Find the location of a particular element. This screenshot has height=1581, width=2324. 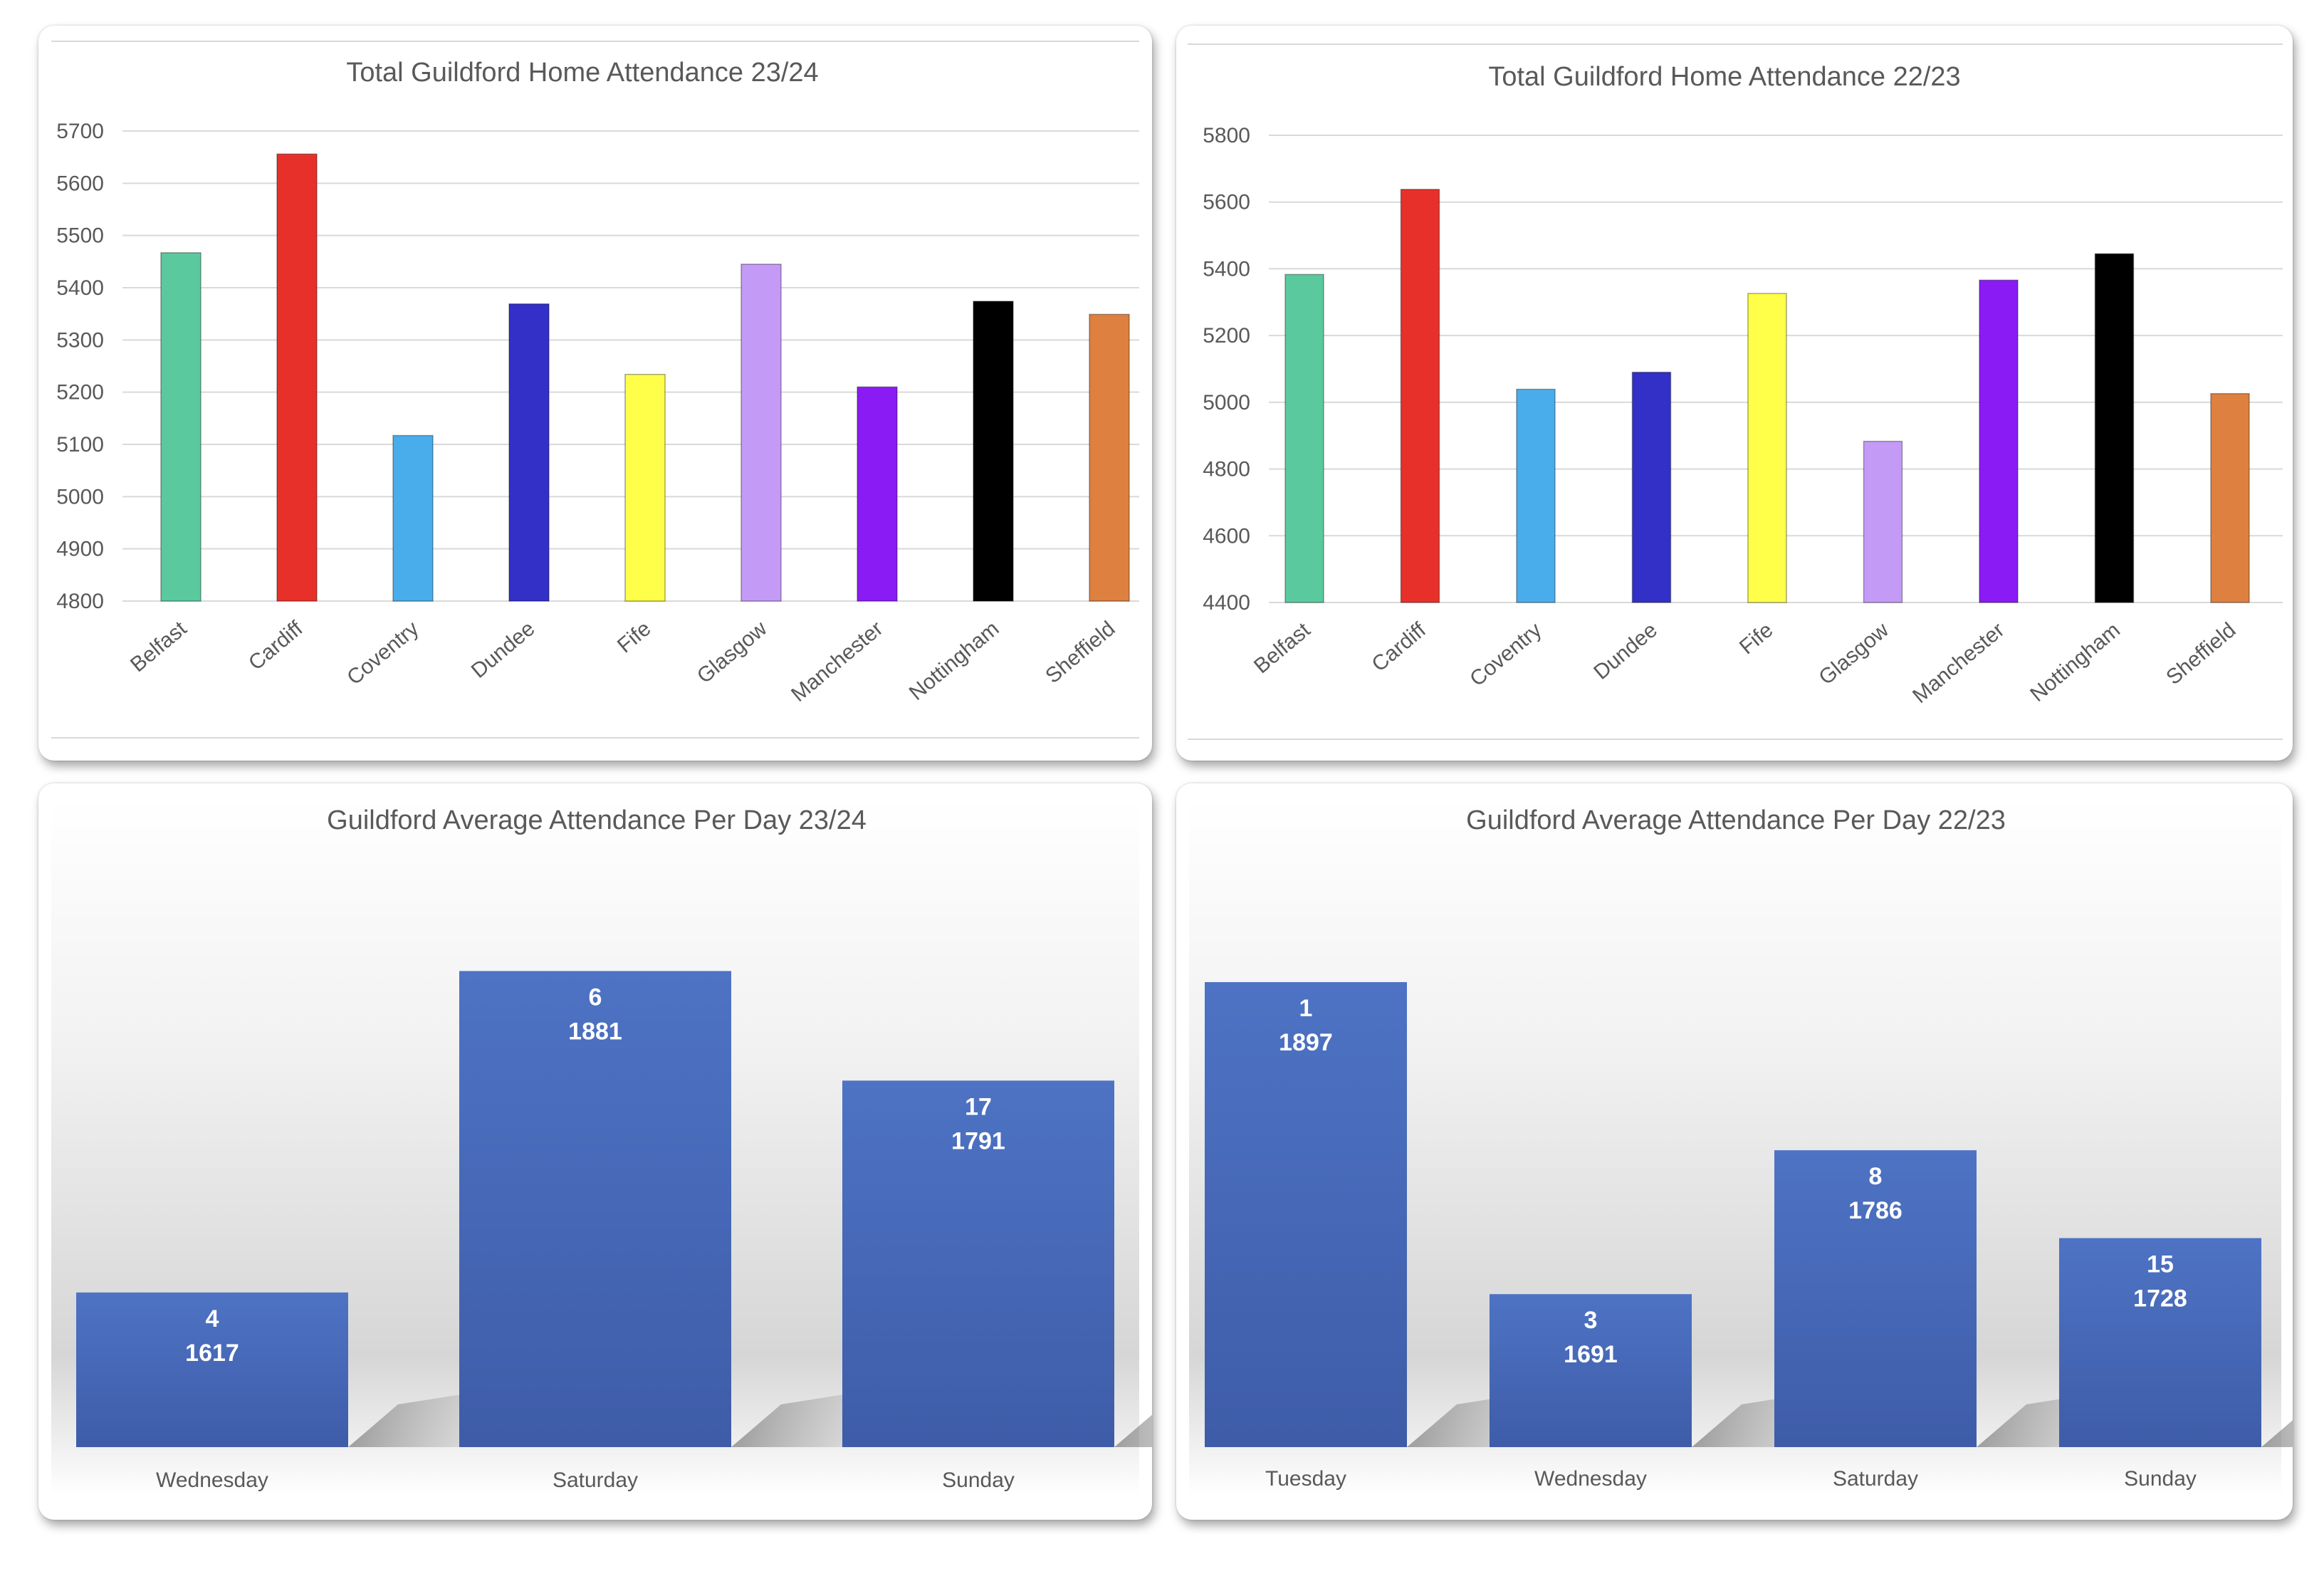

data-label-count-sunday: 15 is located at coordinates (2160, 1264).